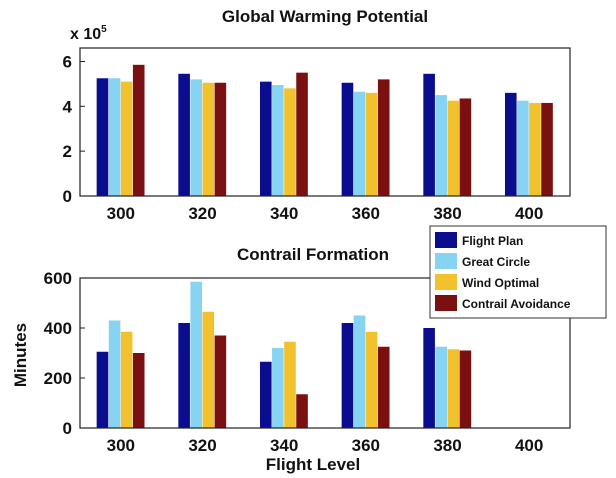  I want to click on contrail-y-axis-label: Minutes, so click(20, 355).